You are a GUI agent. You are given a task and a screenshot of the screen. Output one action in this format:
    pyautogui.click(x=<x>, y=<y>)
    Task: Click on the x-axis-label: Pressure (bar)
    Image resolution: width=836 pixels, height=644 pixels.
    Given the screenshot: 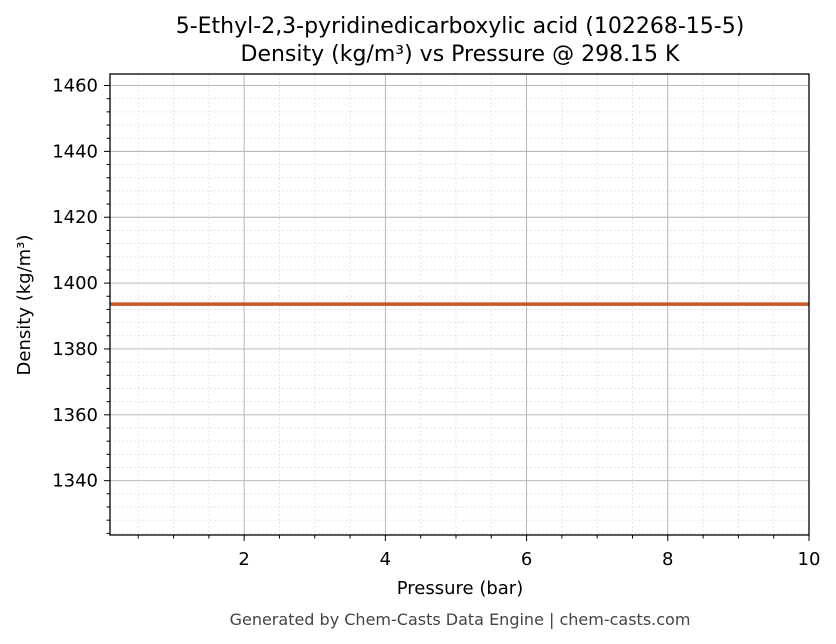 What is the action you would take?
    pyautogui.click(x=460, y=588)
    